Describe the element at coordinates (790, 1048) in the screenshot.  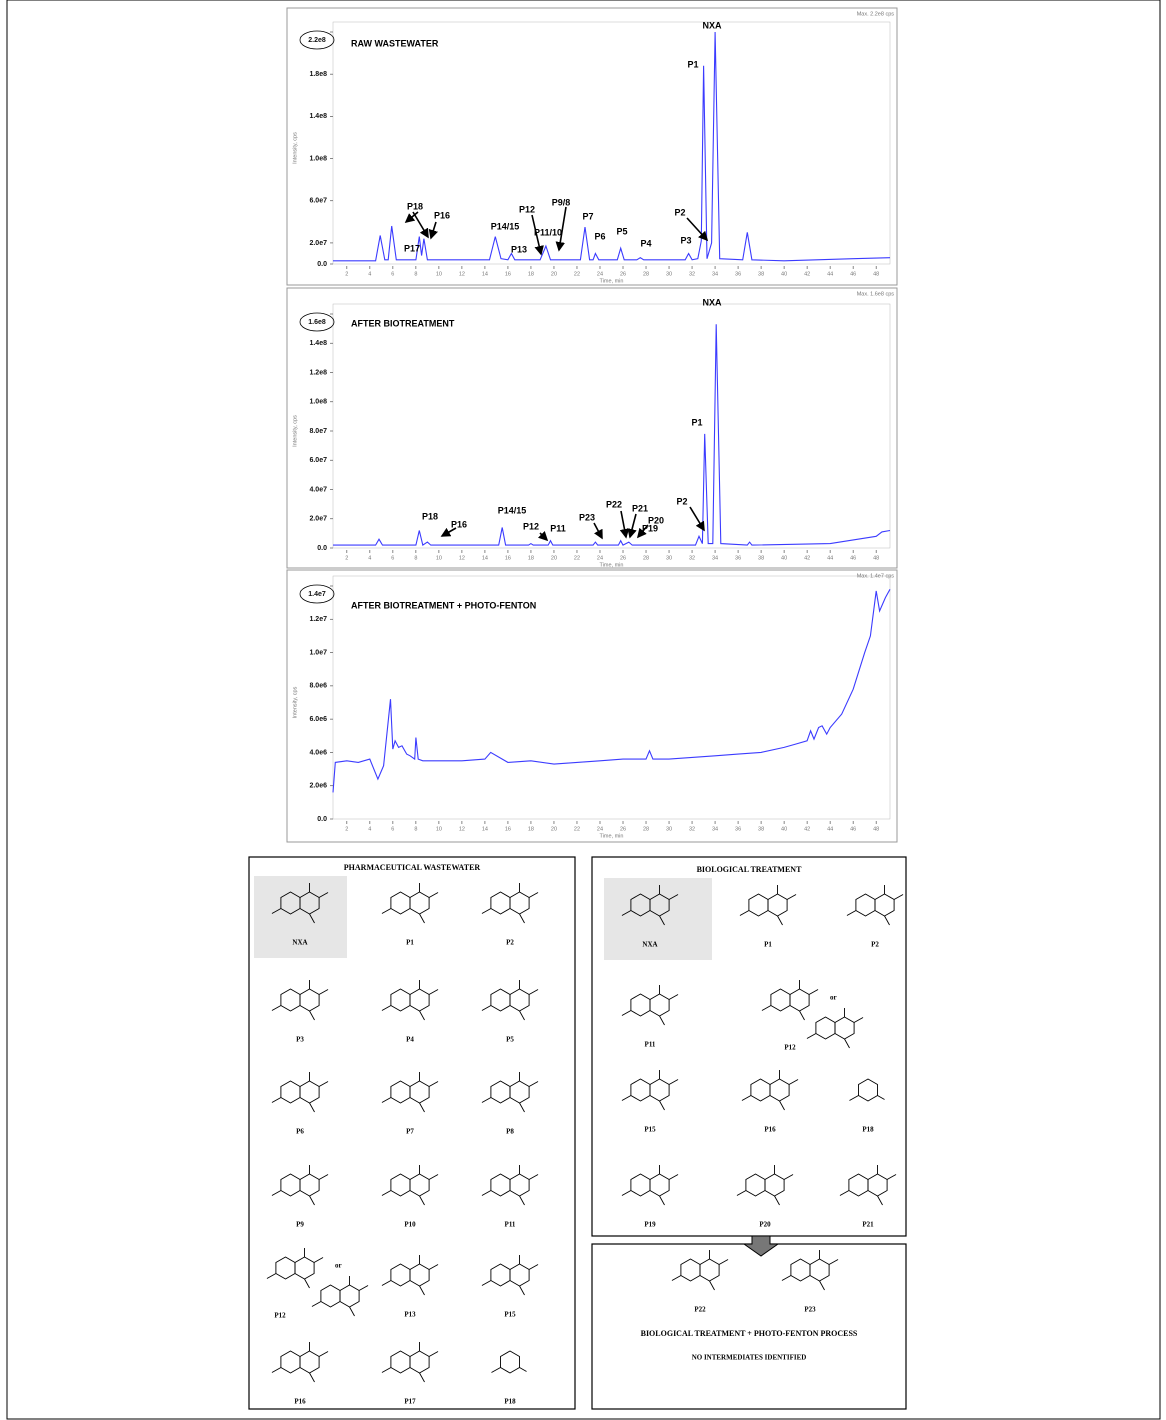
I see `compound-label: P12` at that location.